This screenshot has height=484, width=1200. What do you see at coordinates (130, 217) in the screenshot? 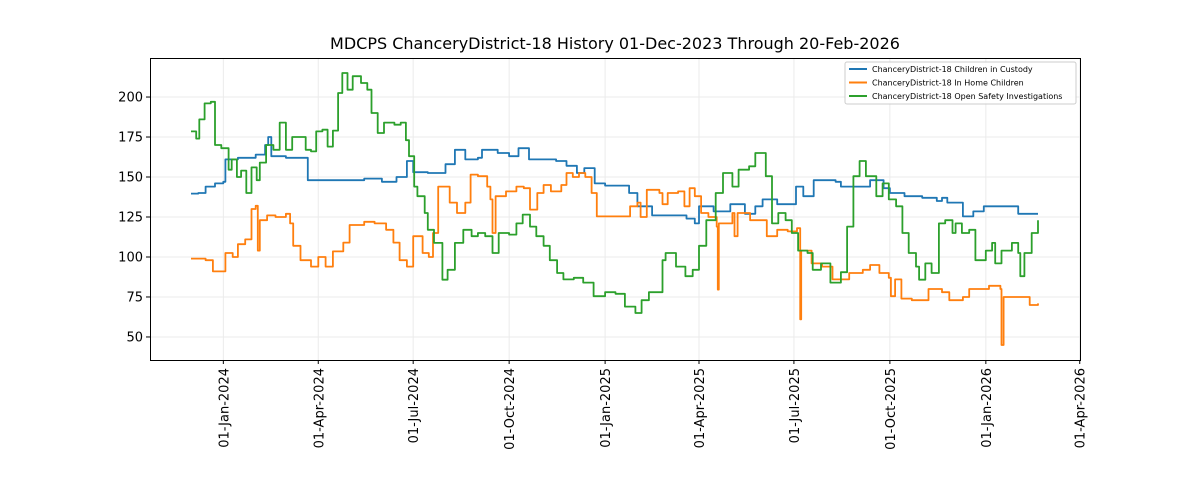
I see `y-tick-label: 125` at bounding box center [130, 217].